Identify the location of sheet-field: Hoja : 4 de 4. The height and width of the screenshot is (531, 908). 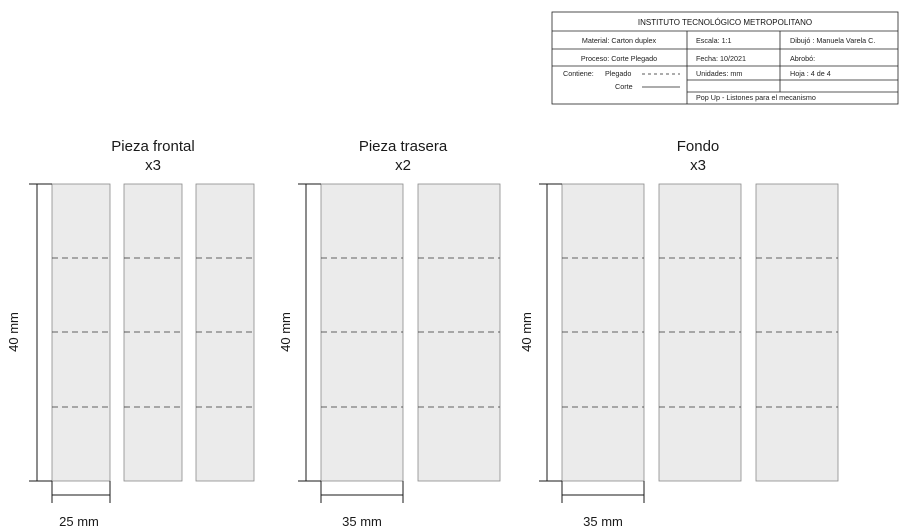
(810, 73).